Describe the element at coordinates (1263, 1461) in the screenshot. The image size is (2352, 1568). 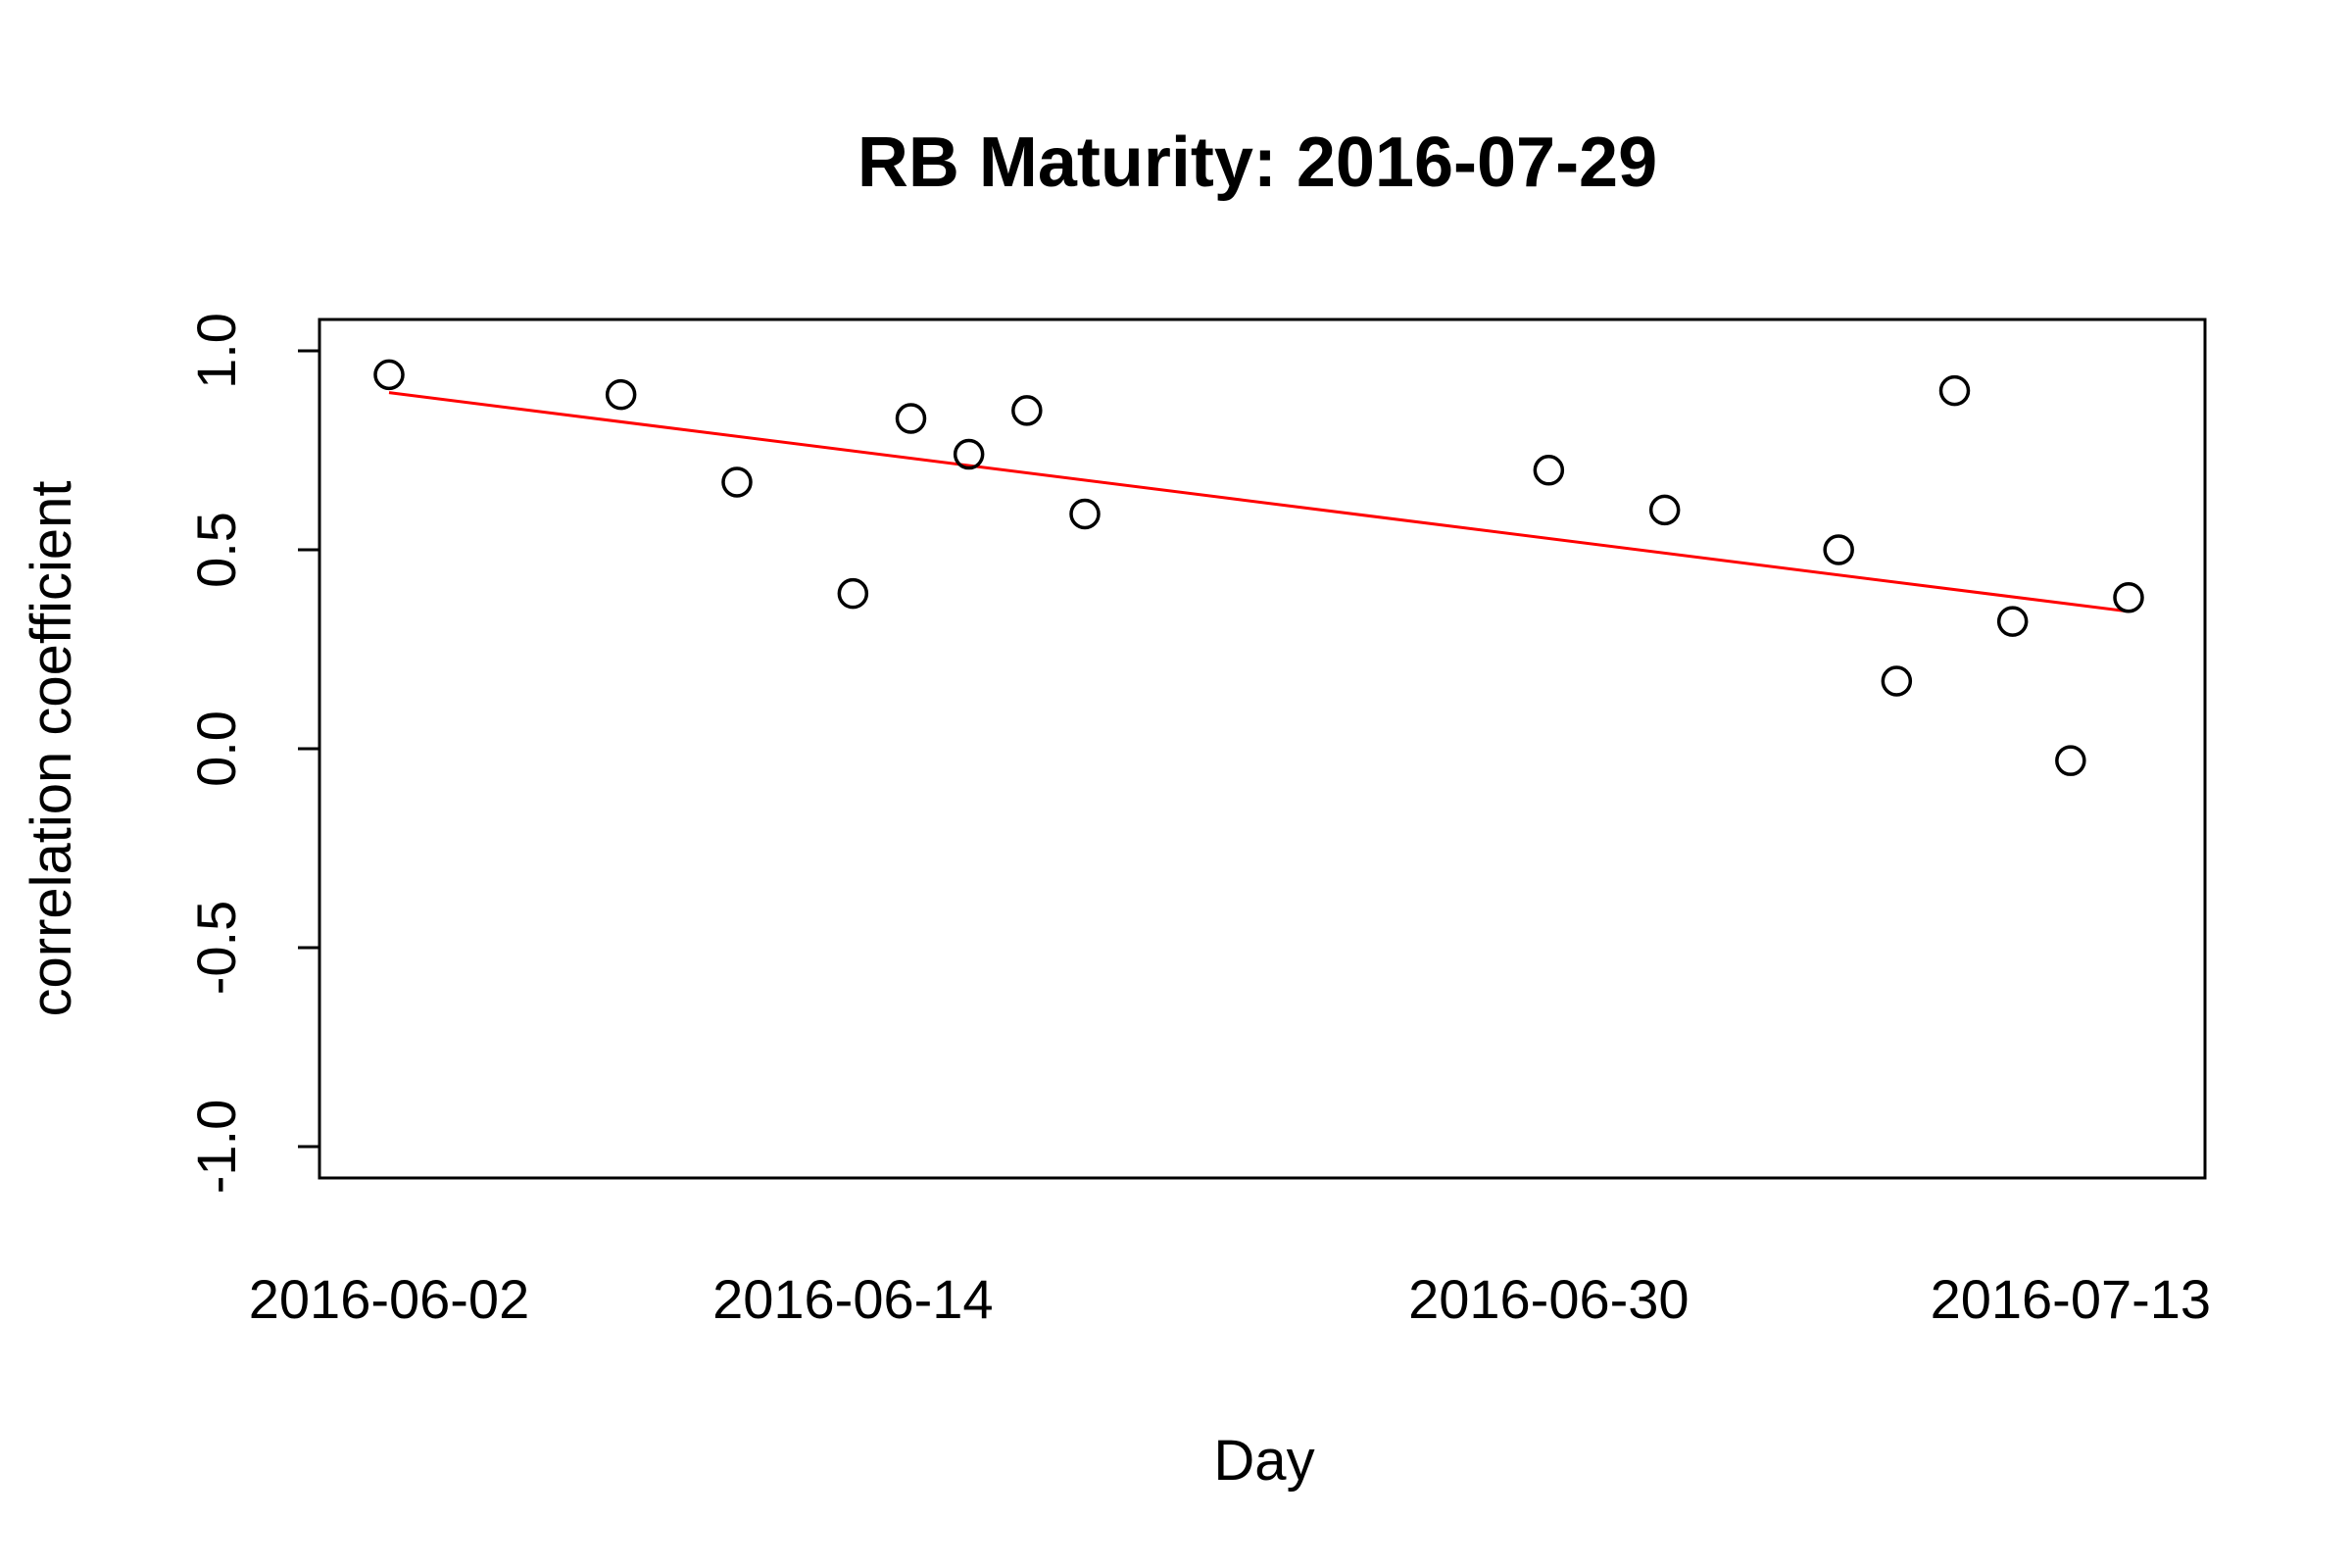
I see `x-axis-label: Day` at that location.